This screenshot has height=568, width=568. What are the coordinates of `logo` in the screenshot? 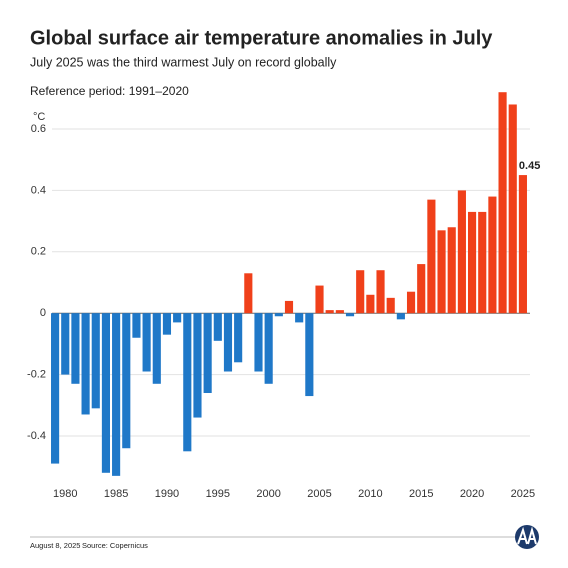 It's located at (527, 537).